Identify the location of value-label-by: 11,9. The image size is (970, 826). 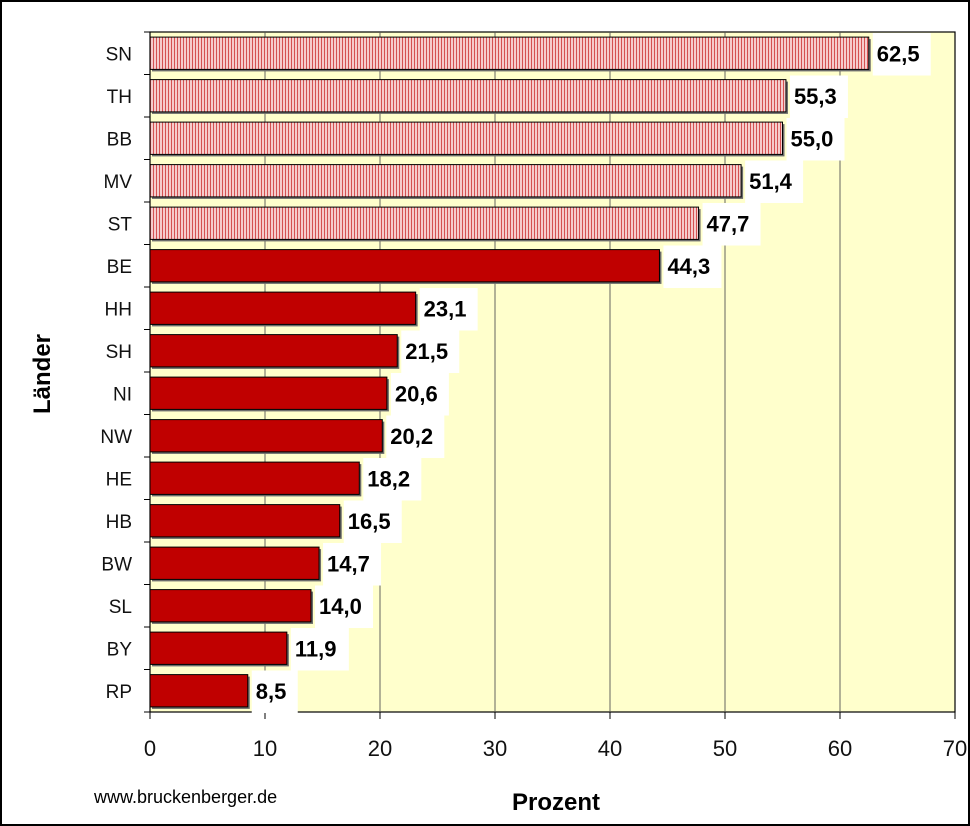
(316, 648).